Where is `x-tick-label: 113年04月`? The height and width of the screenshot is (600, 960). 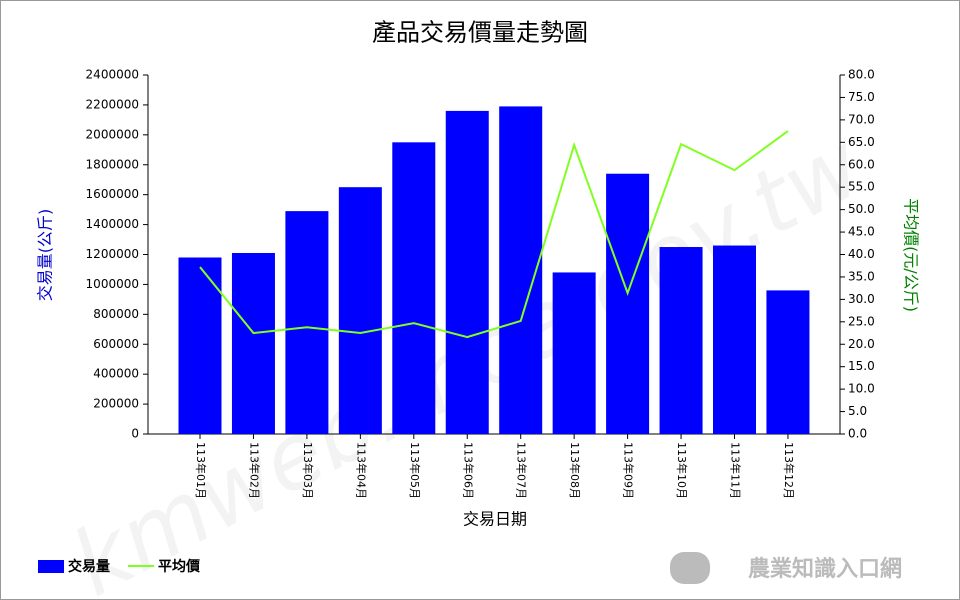 x-tick-label: 113年04月 is located at coordinates (361, 470).